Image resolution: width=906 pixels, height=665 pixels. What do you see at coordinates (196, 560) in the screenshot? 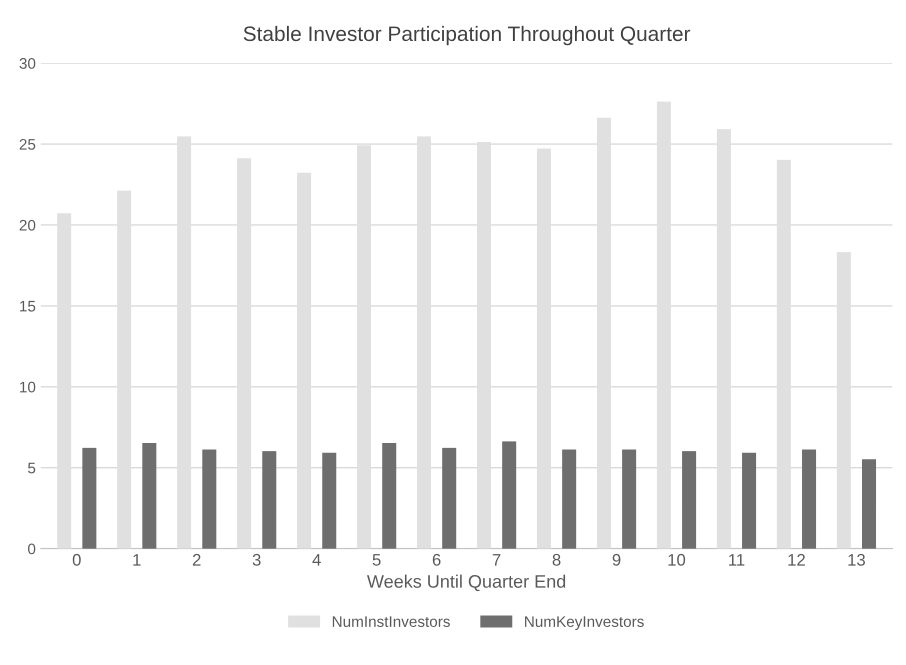
I see `x-tick-label: 2` at bounding box center [196, 560].